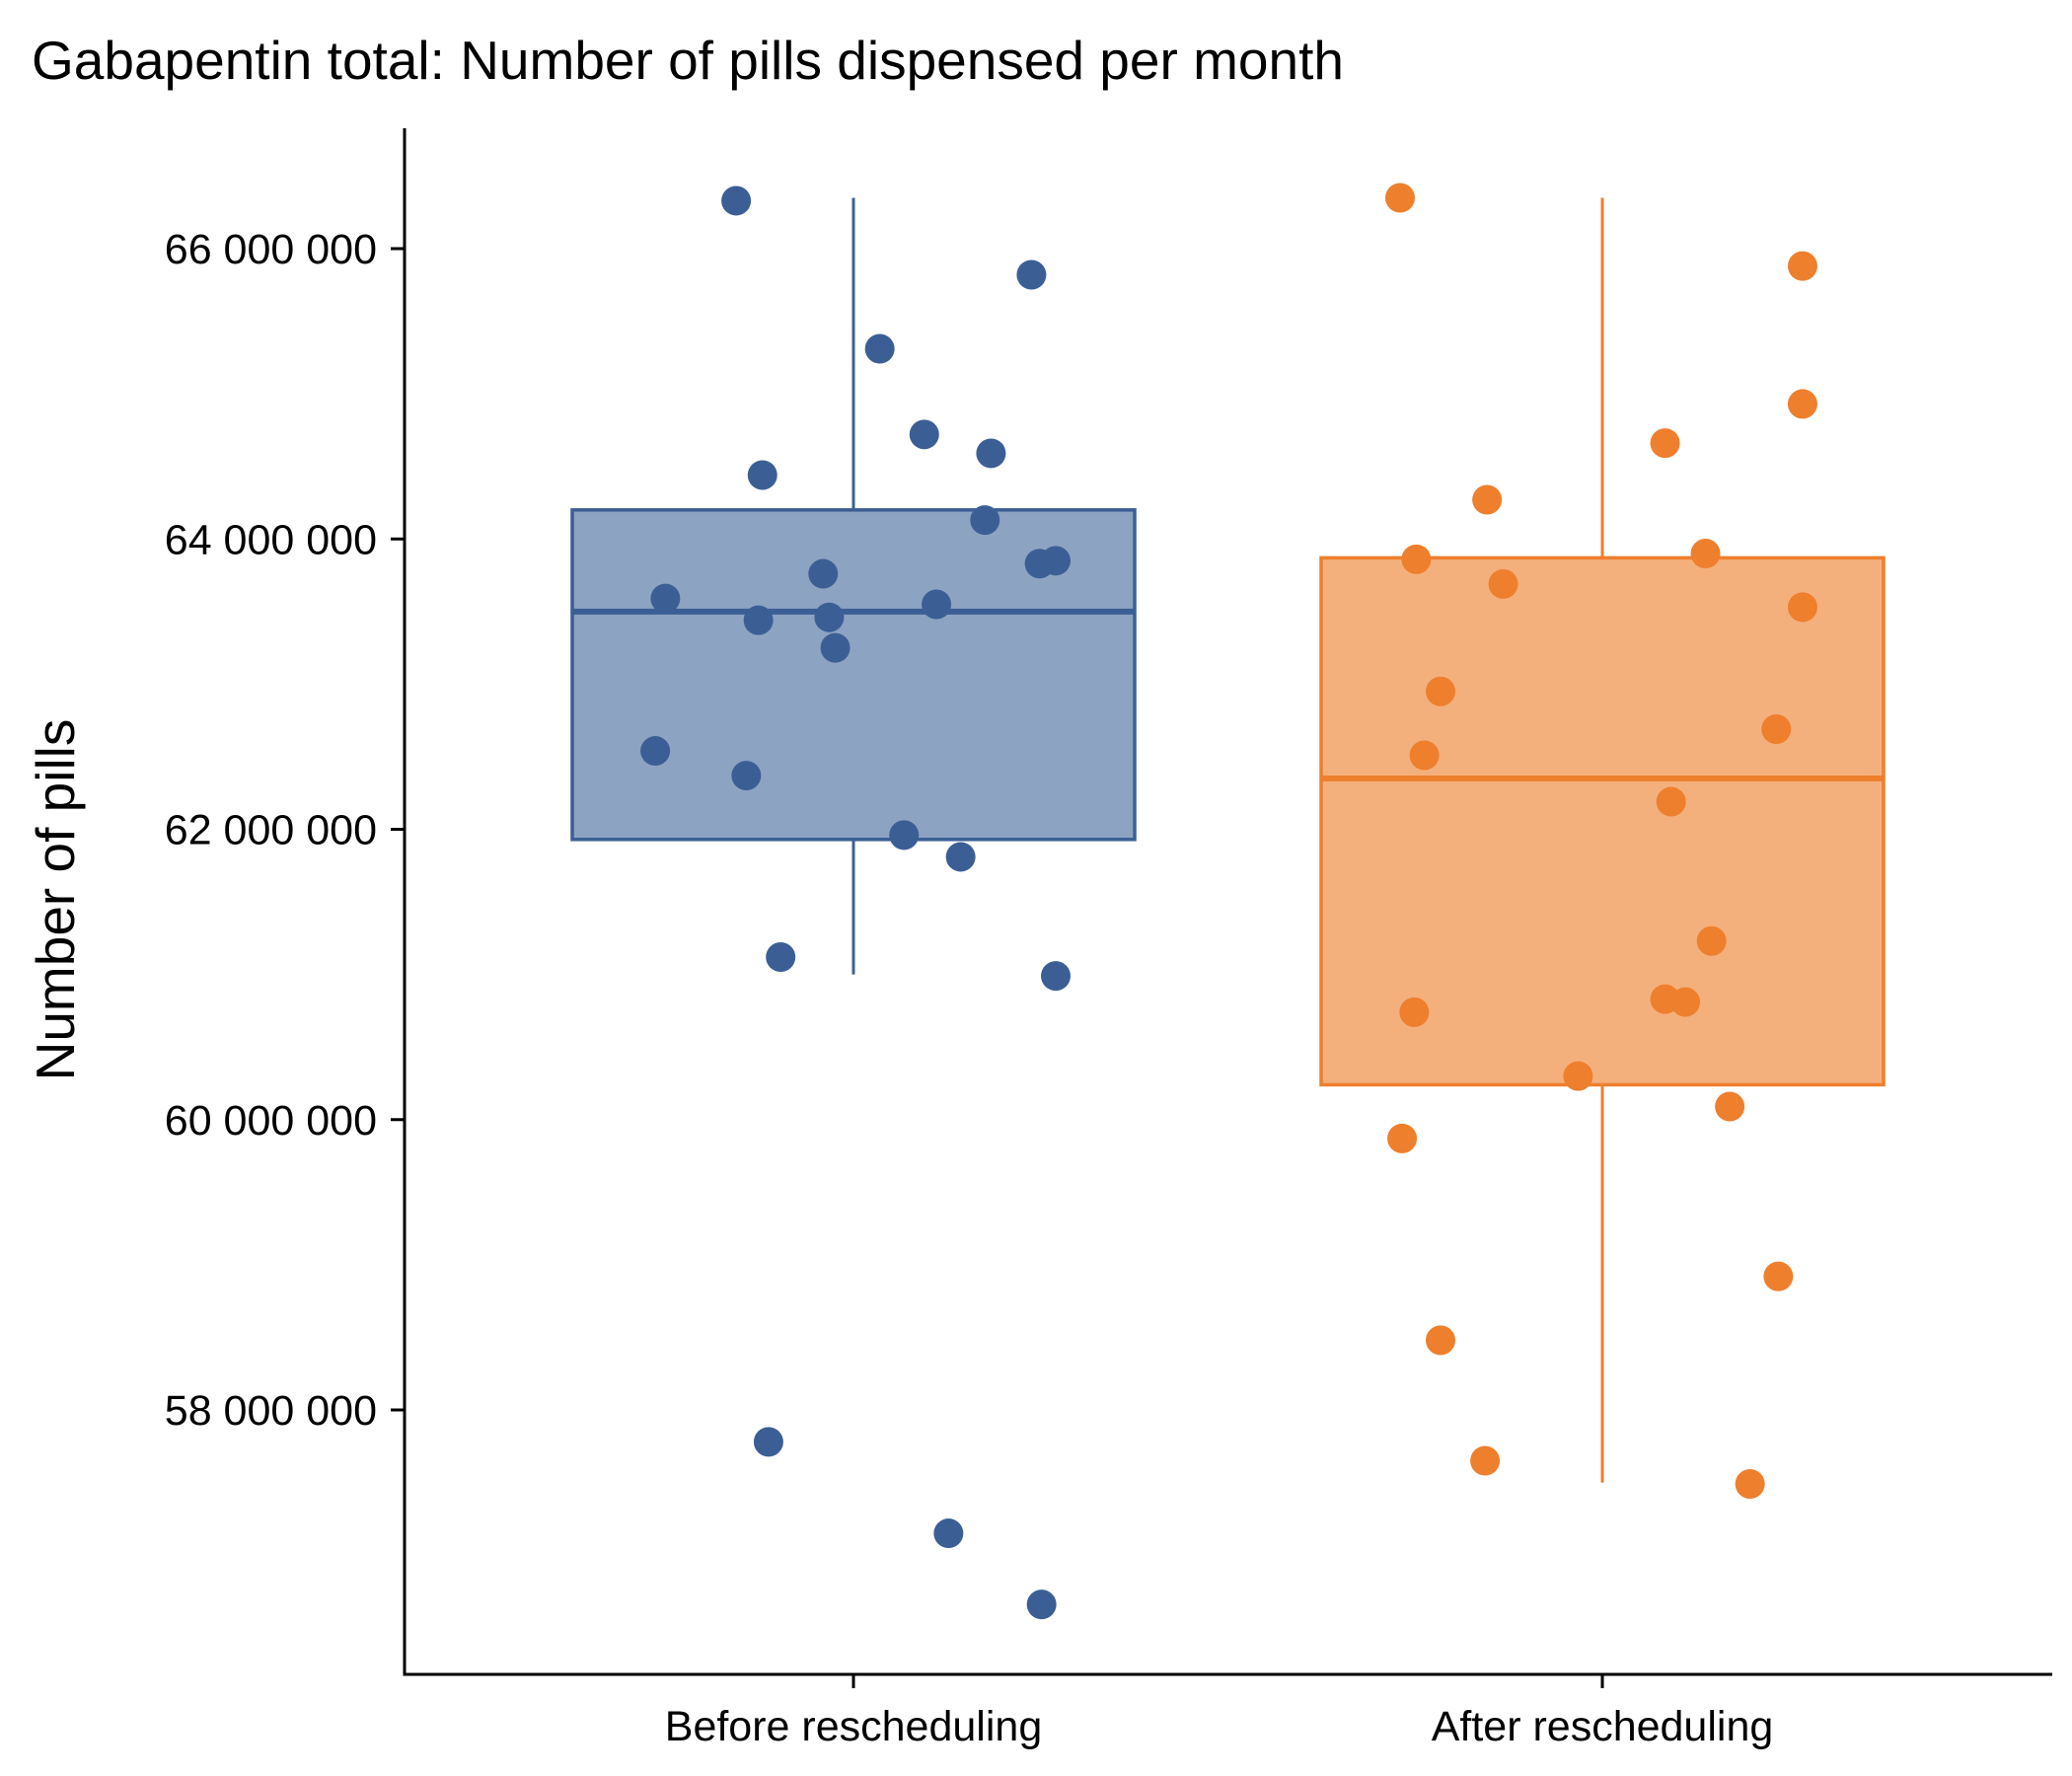  Describe the element at coordinates (271, 540) in the screenshot. I see `y-tick-label: 64 000 000` at that location.